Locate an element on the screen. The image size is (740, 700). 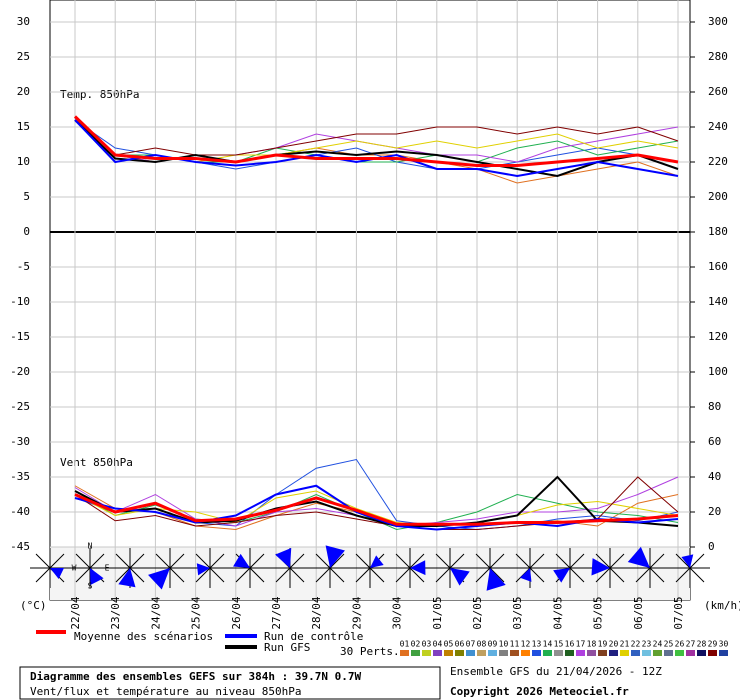
x-tick-label: 27/04 is located at coordinates (276, 612).